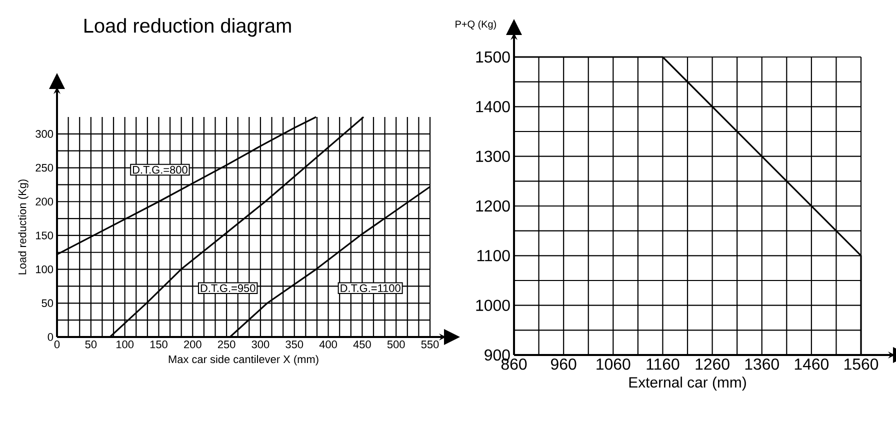  I want to click on y-tick-label: 0, so click(51, 337).